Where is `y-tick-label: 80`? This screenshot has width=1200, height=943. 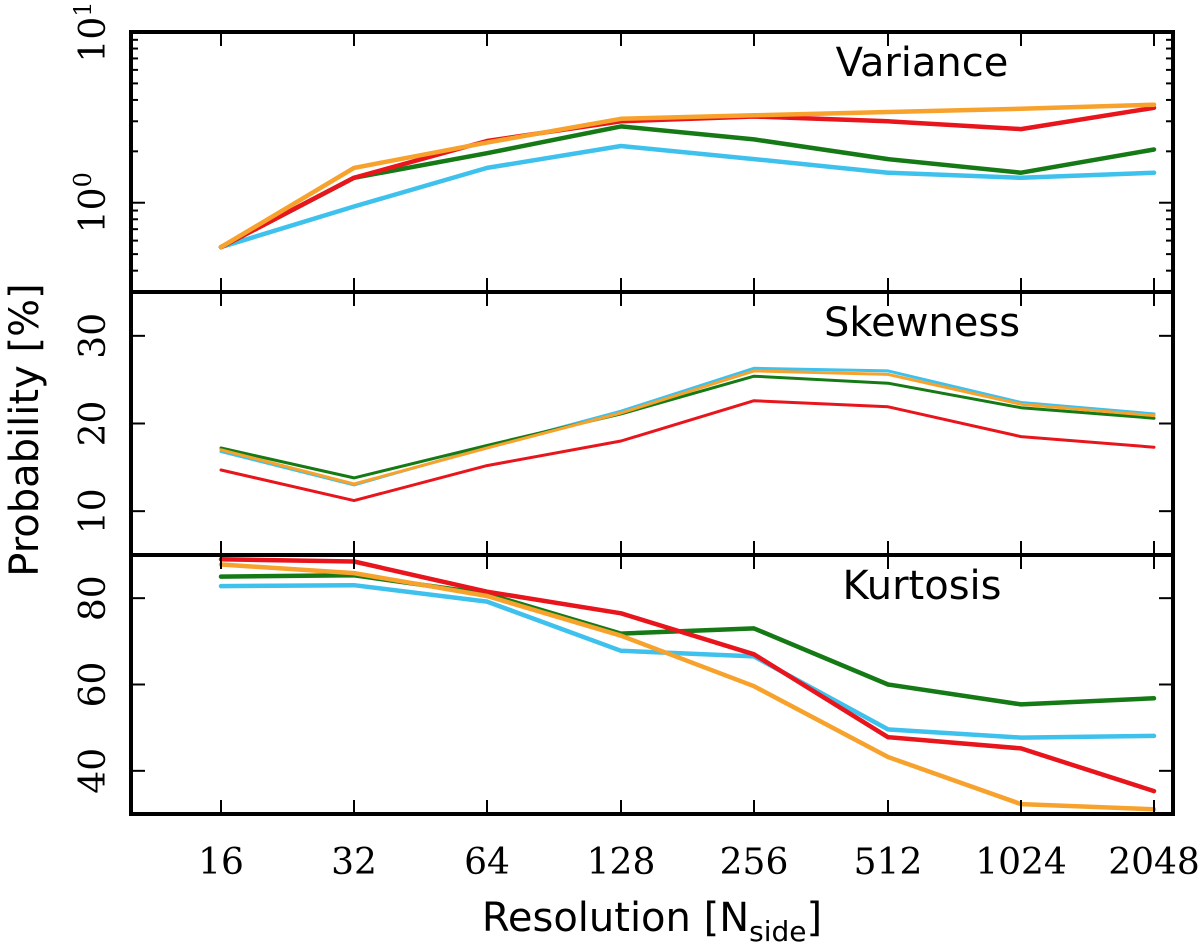 y-tick-label: 80 is located at coordinates (93, 598).